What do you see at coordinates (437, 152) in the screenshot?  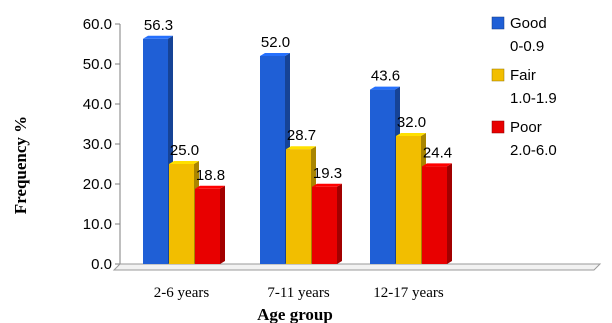 I see `data-label-poor-2: 24.4` at bounding box center [437, 152].